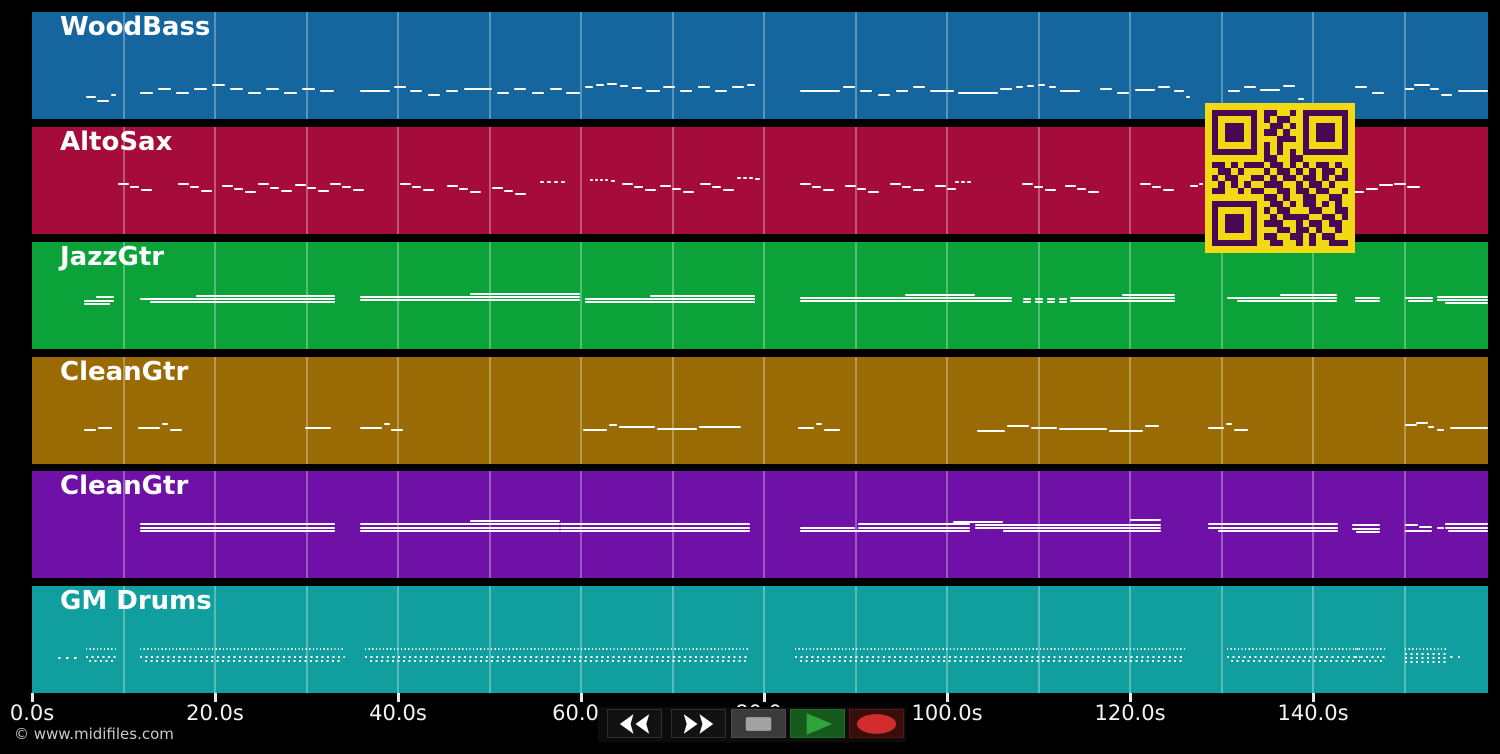  What do you see at coordinates (135, 27) in the screenshot?
I see `track-label: WoodBass` at bounding box center [135, 27].